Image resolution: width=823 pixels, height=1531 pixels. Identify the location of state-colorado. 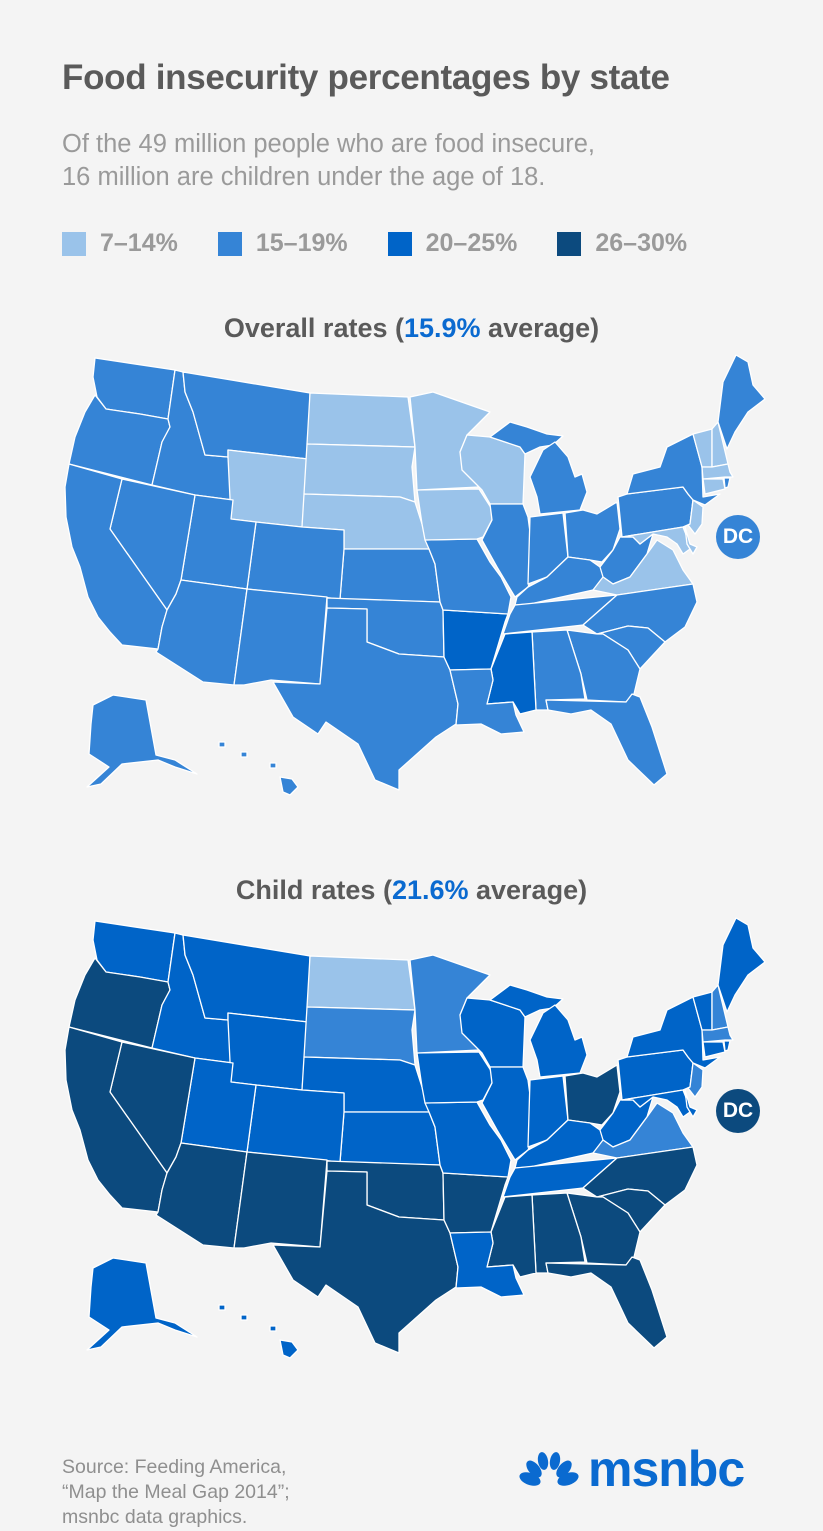
(295, 1123).